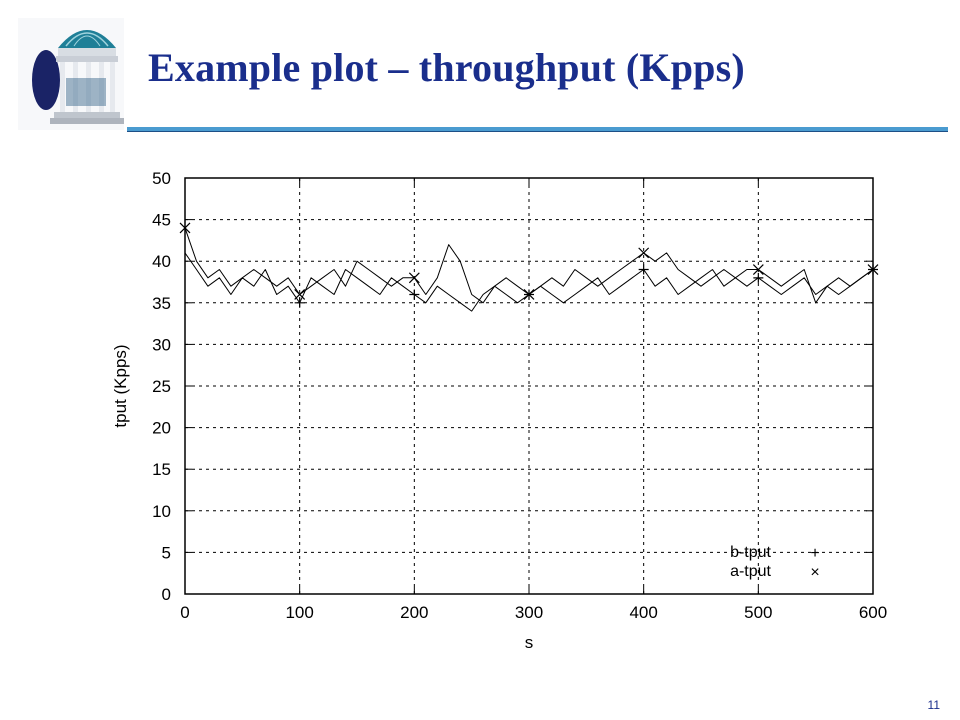 This screenshot has height=720, width=960. What do you see at coordinates (120, 385) in the screenshot?
I see `y-axis-label: tput (Kpps)` at bounding box center [120, 385].